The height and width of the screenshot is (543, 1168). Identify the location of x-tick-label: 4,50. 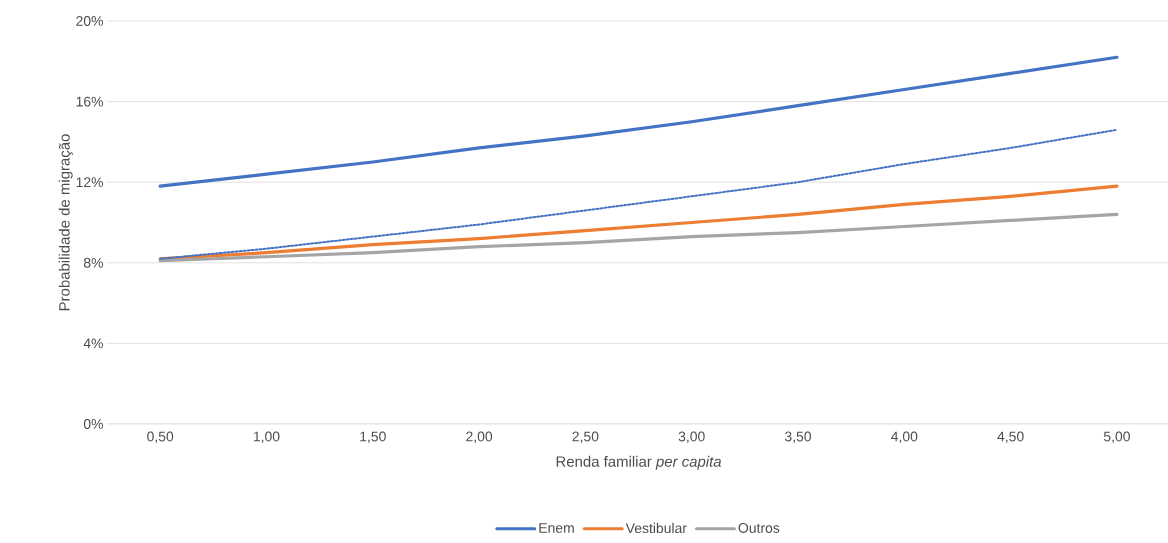
(1010, 437).